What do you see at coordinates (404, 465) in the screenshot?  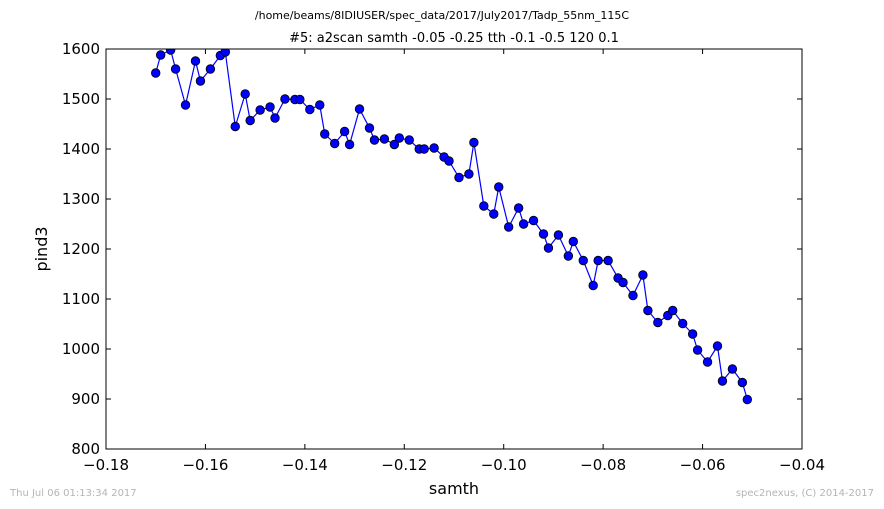 I see `x-tick-label: −0.12` at bounding box center [404, 465].